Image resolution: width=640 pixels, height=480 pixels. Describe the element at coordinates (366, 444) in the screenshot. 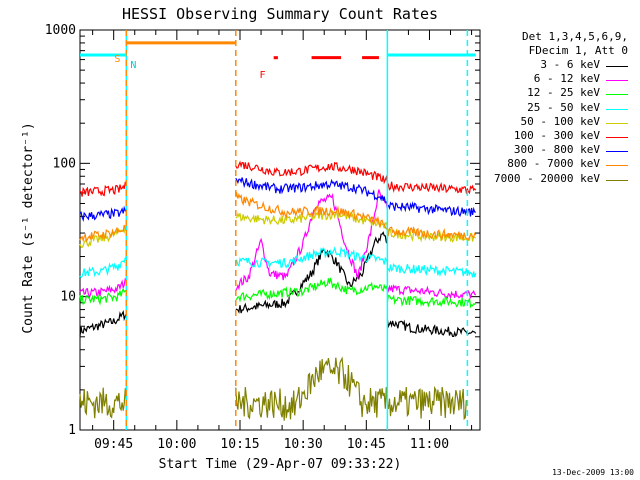

I see `x-tick-label: 10:45` at that location.